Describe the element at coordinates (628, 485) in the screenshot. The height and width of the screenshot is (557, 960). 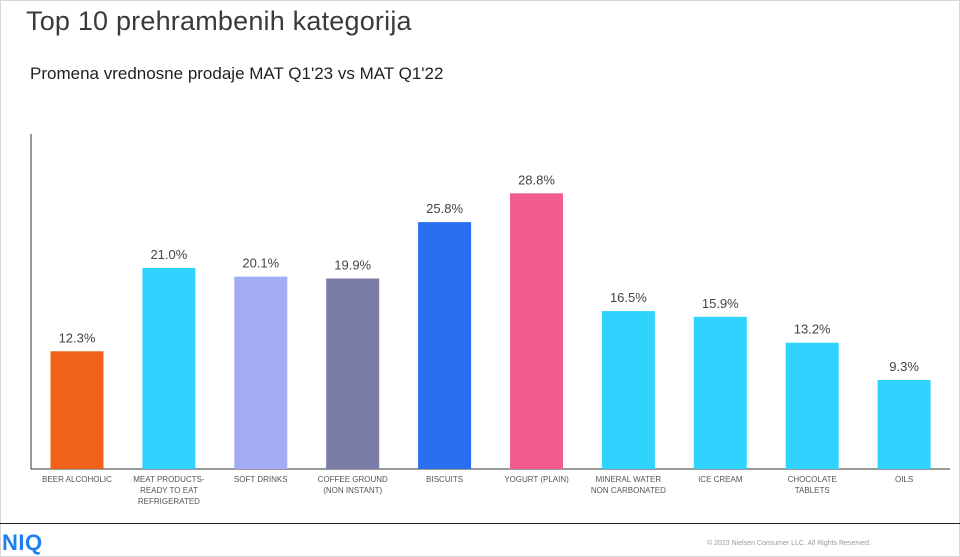
I see `category-tick-label: MINERAL WATER NON CARBONATED` at that location.